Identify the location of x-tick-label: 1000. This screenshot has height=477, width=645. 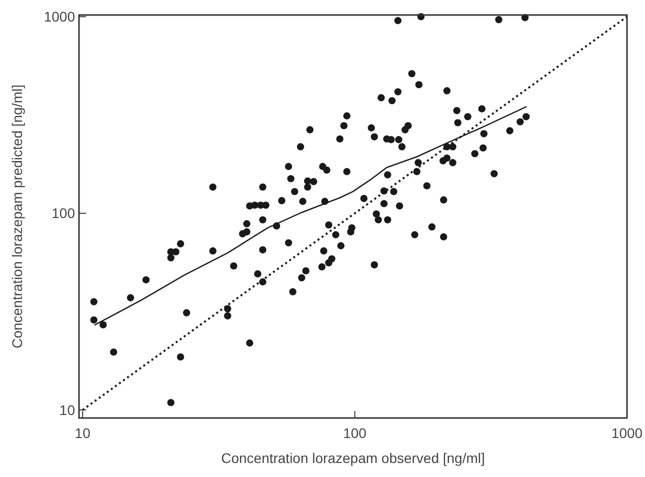
(627, 433).